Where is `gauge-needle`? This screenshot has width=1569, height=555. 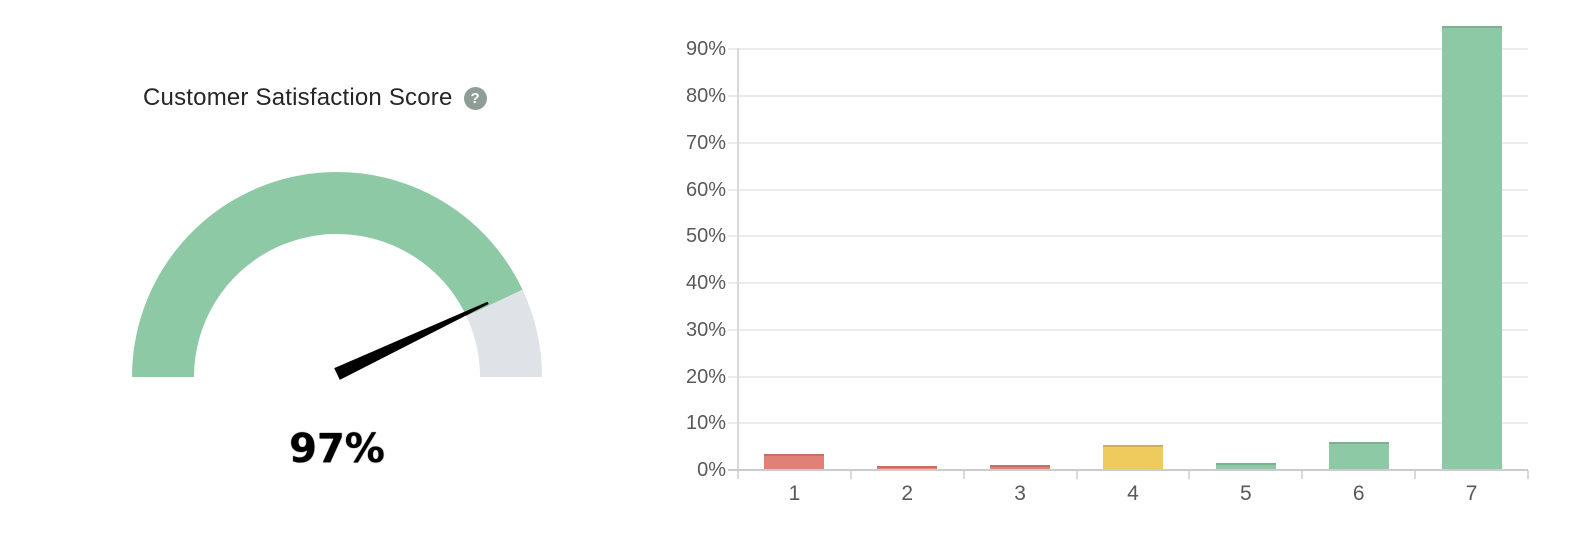
gauge-needle is located at coordinates (411, 340).